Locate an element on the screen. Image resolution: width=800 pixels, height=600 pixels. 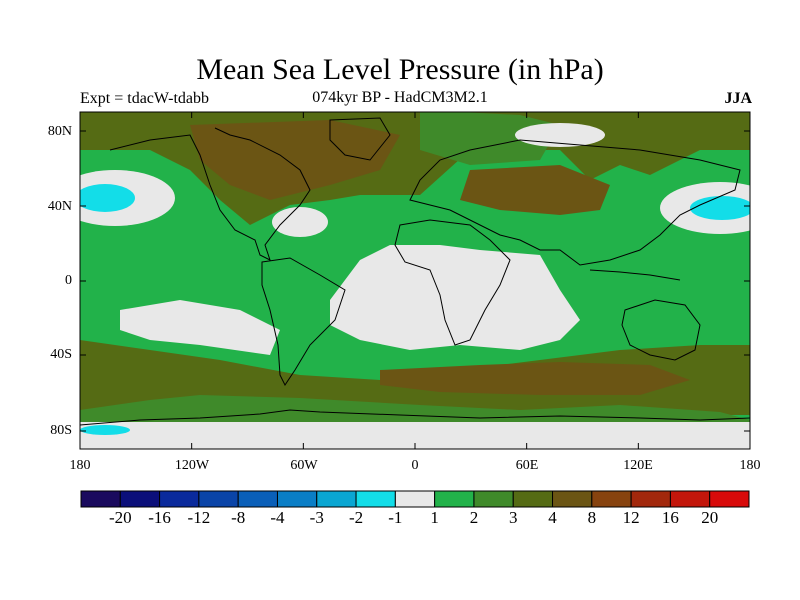
field-arctic-high is located at coordinates (295, 160).